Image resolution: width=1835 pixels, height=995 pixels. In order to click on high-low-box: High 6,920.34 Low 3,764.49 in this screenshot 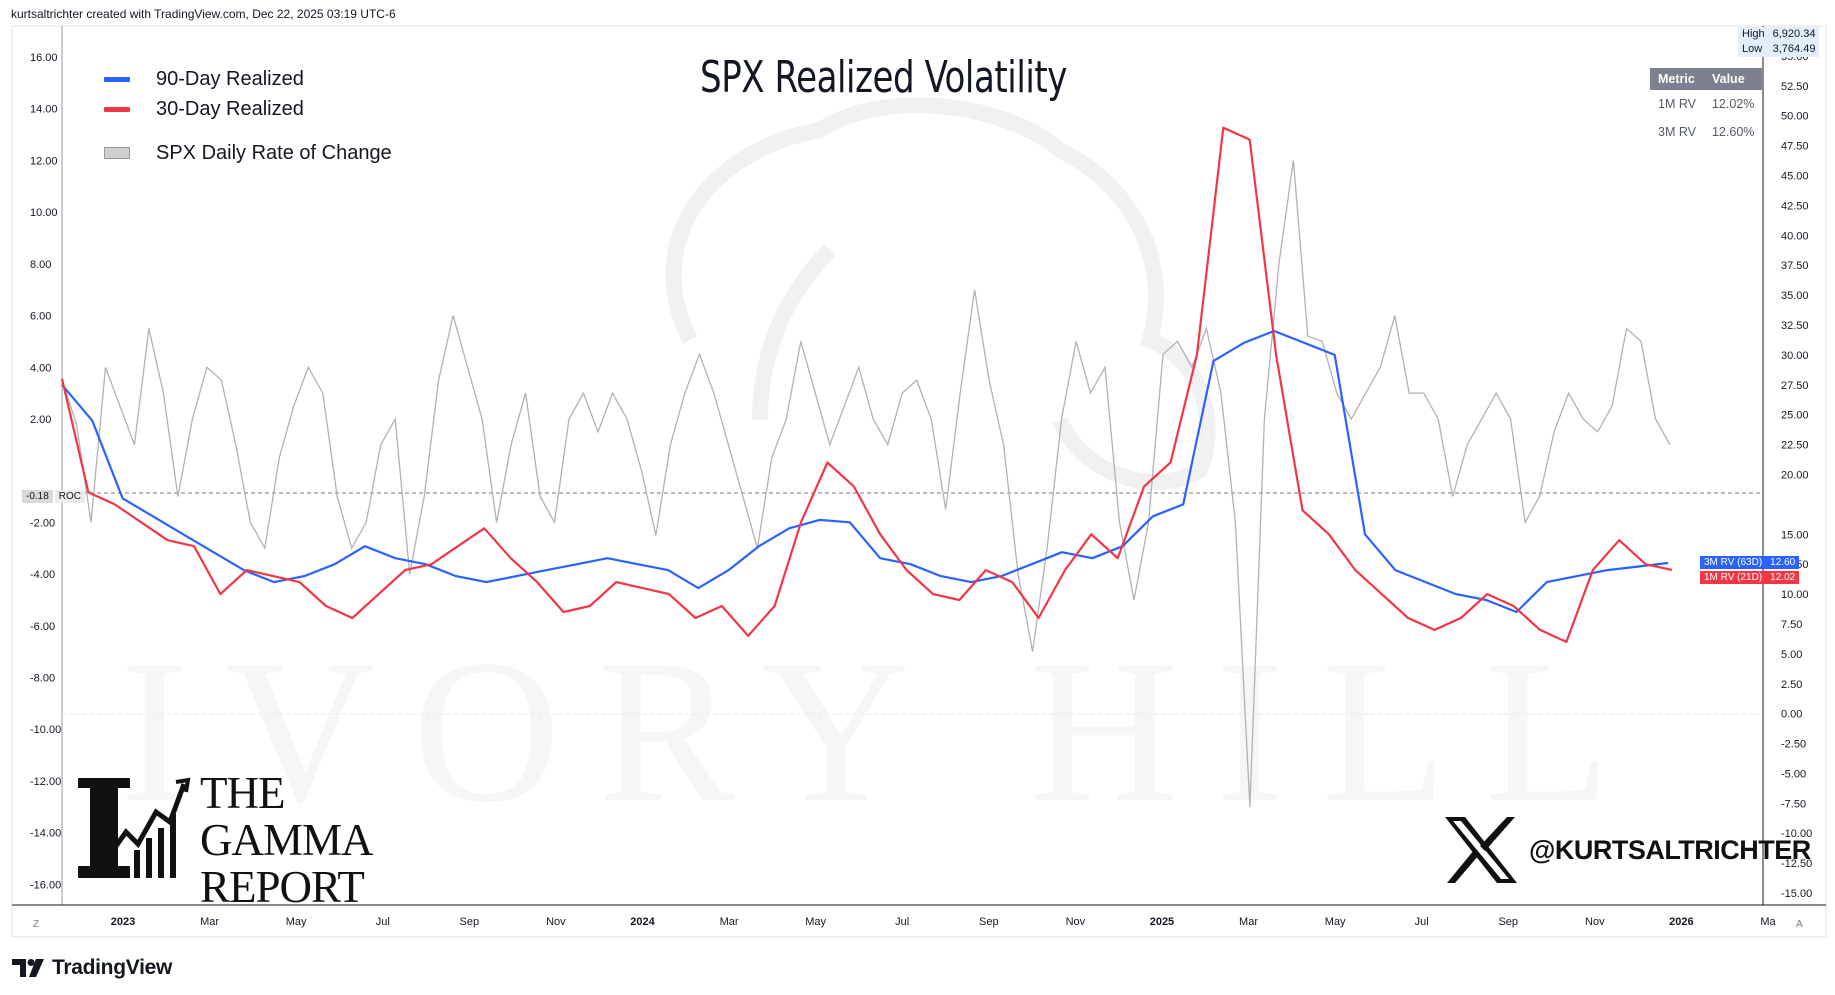, I will do `click(1779, 42)`.